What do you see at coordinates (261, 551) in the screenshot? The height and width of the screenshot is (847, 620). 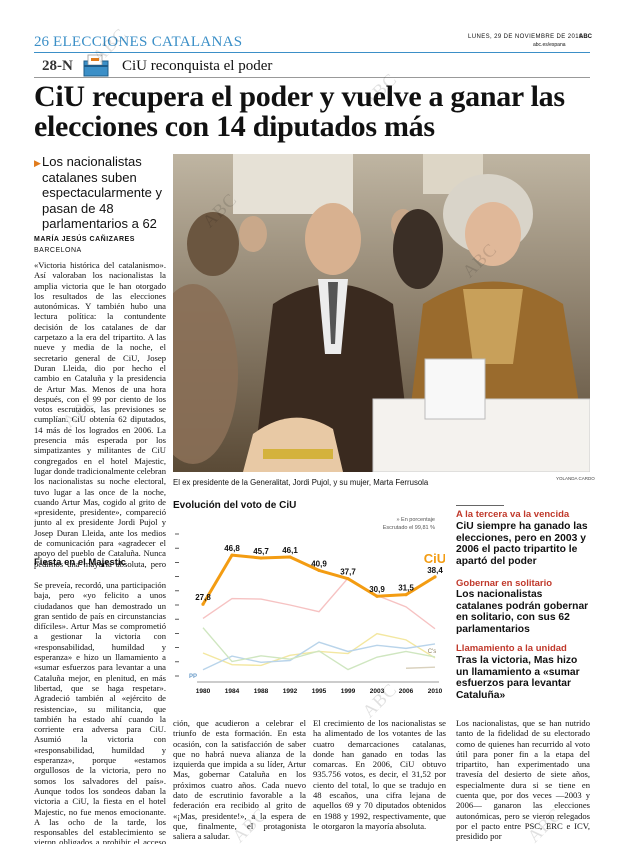 I see `ciu-data-label: 45,7` at bounding box center [261, 551].